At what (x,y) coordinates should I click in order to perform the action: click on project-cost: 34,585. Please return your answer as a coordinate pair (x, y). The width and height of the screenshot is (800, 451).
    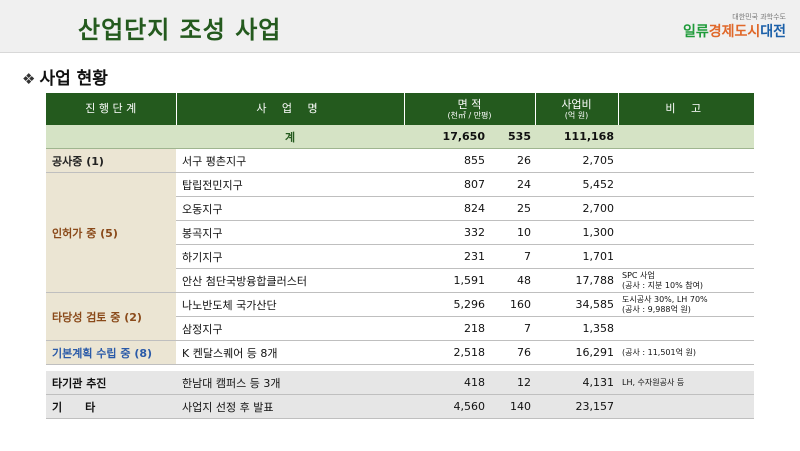
    Looking at the image, I should click on (576, 304).